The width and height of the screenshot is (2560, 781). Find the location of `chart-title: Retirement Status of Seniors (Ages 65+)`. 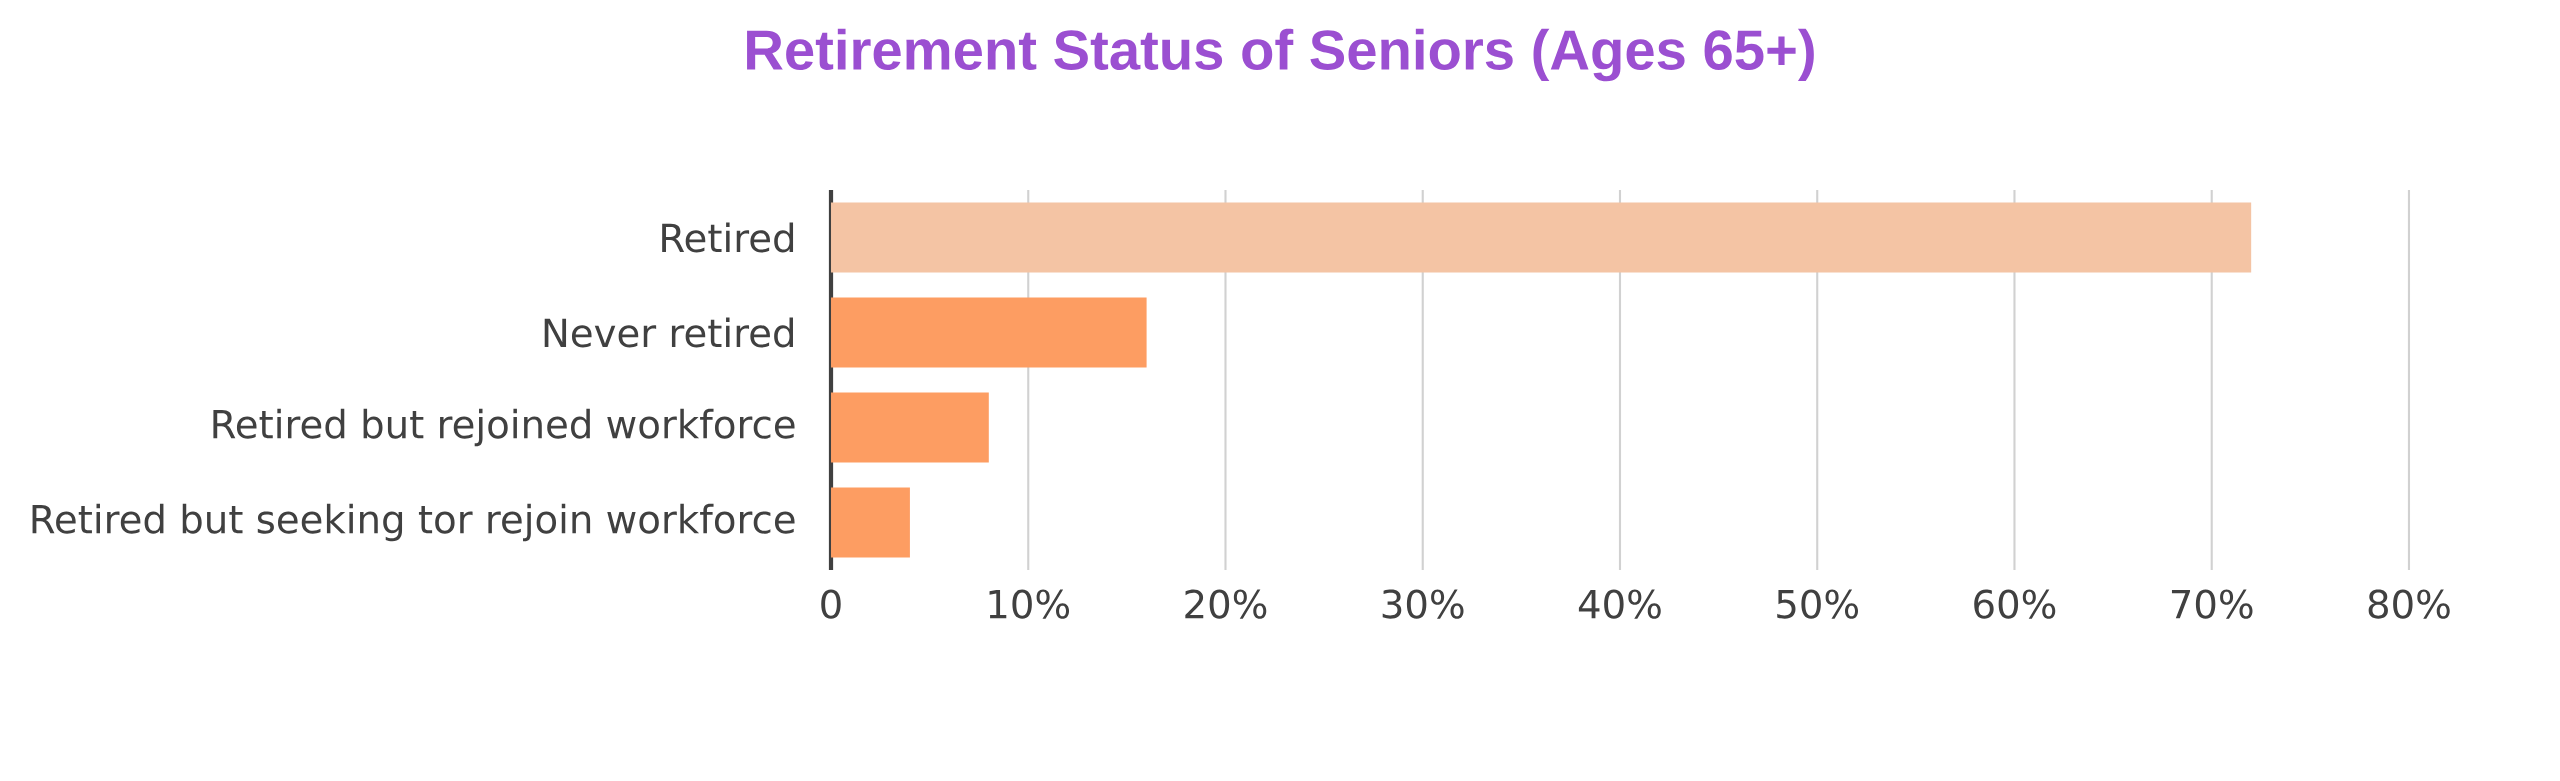

chart-title: Retirement Status of Seniors (Ages 65+) is located at coordinates (1280, 55).